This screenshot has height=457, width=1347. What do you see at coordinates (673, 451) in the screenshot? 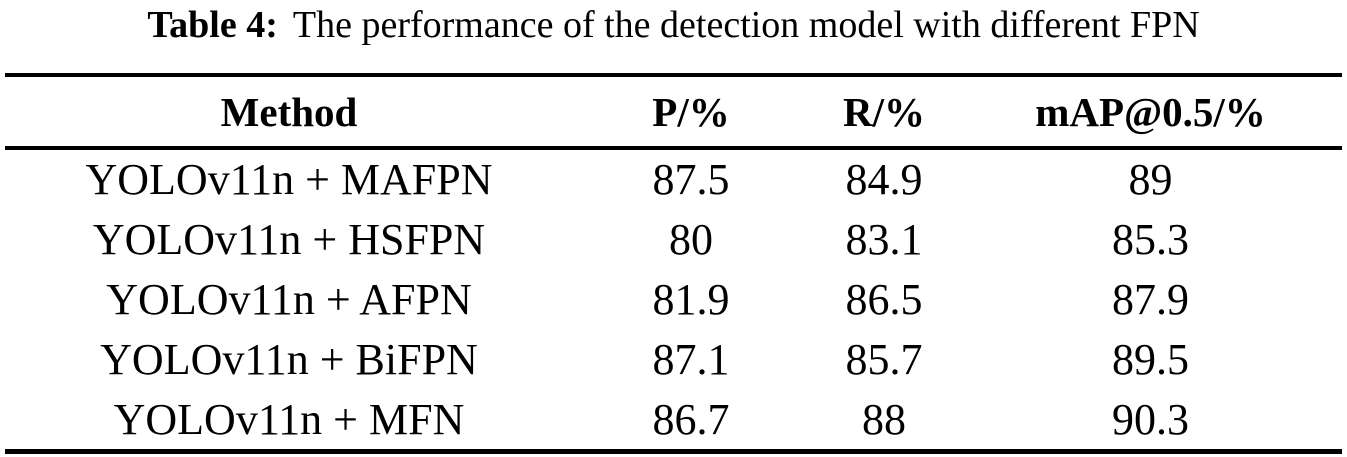
I see `table-bottom-rule` at bounding box center [673, 451].